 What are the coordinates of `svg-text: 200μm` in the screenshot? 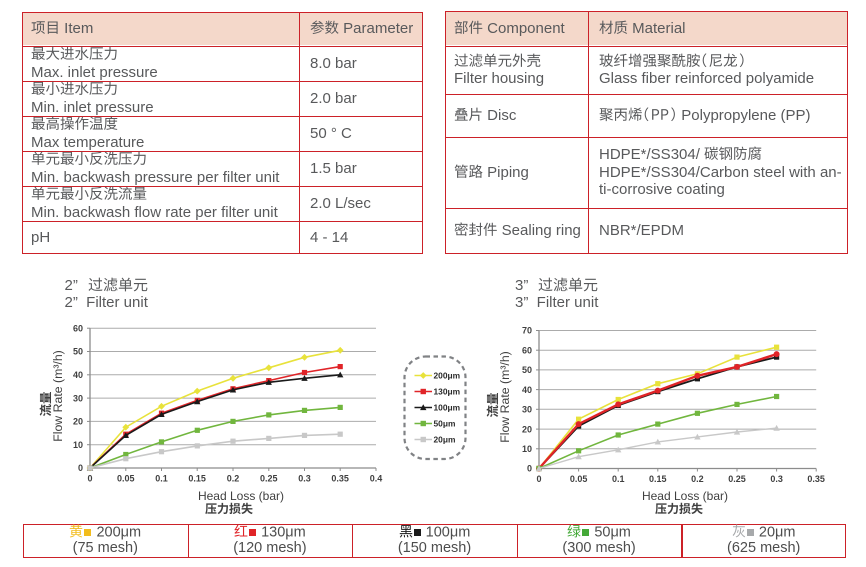 It's located at (446, 375).